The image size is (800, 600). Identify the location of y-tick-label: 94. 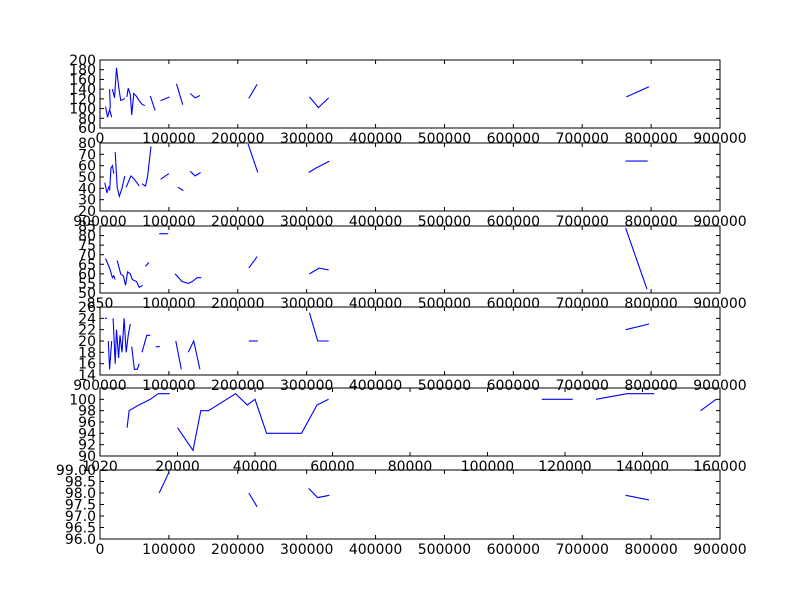
(87, 434).